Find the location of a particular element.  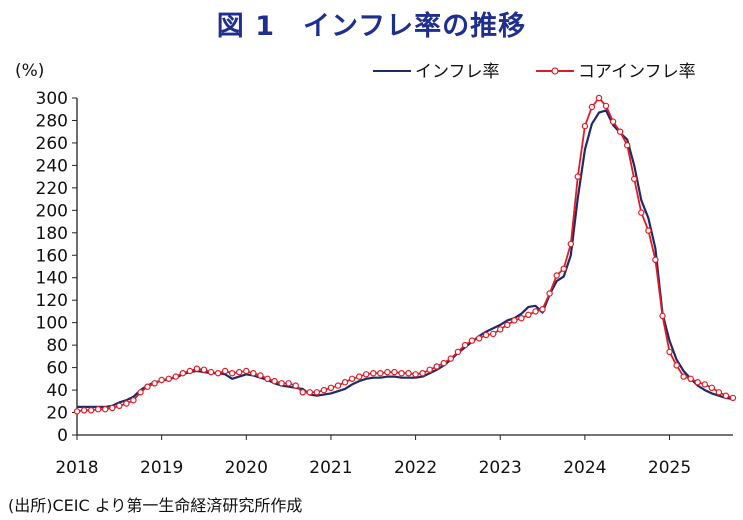

x-tick-label: 2022 is located at coordinates (415, 468).